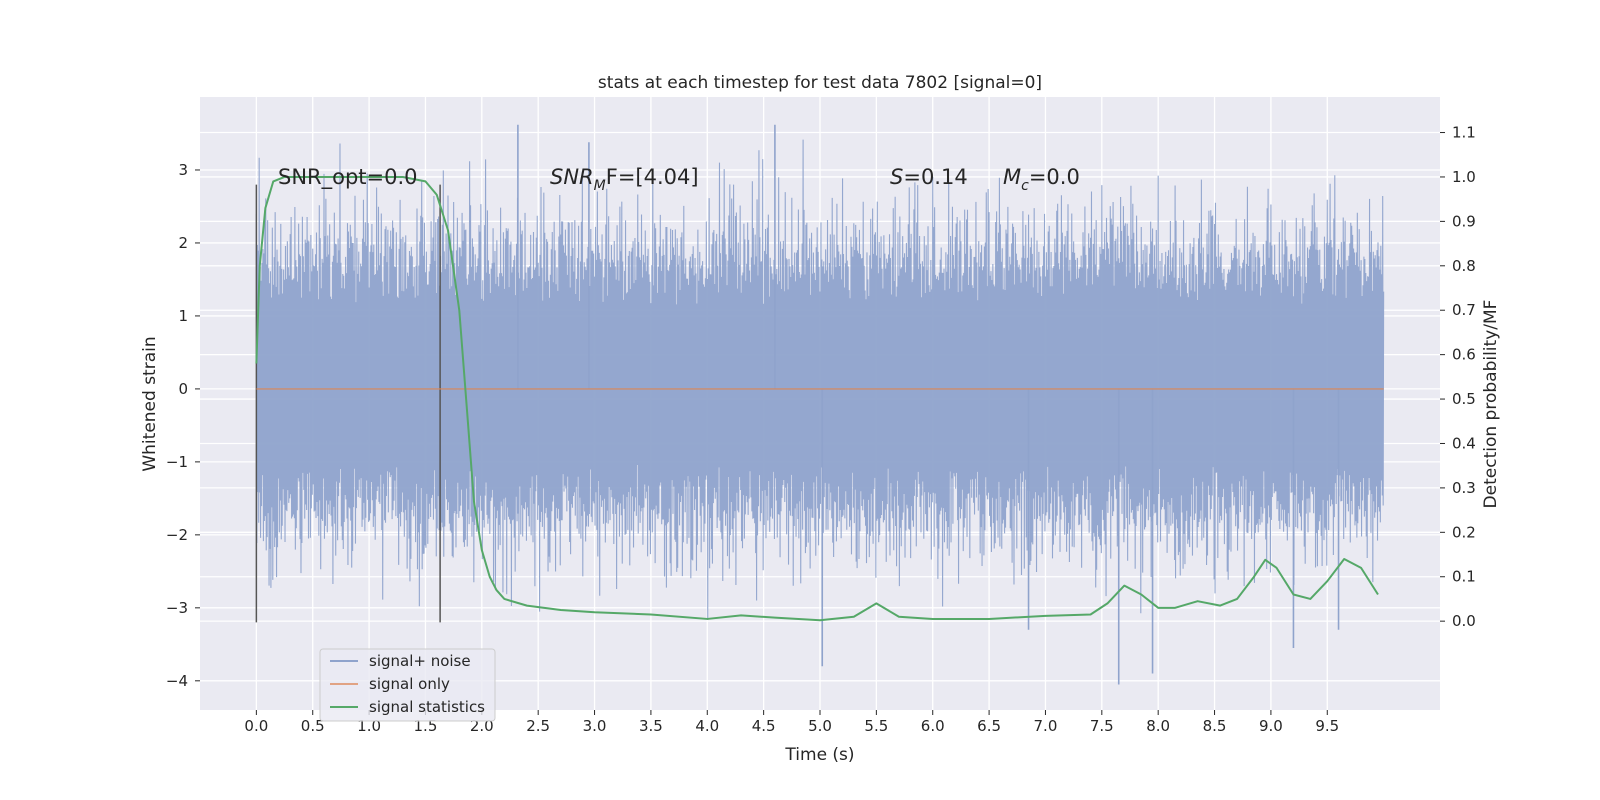 Image resolution: width=1600 pixels, height=800 pixels. Describe the element at coordinates (1102, 726) in the screenshot. I see `x-tick-label-15: 7.5` at that location.